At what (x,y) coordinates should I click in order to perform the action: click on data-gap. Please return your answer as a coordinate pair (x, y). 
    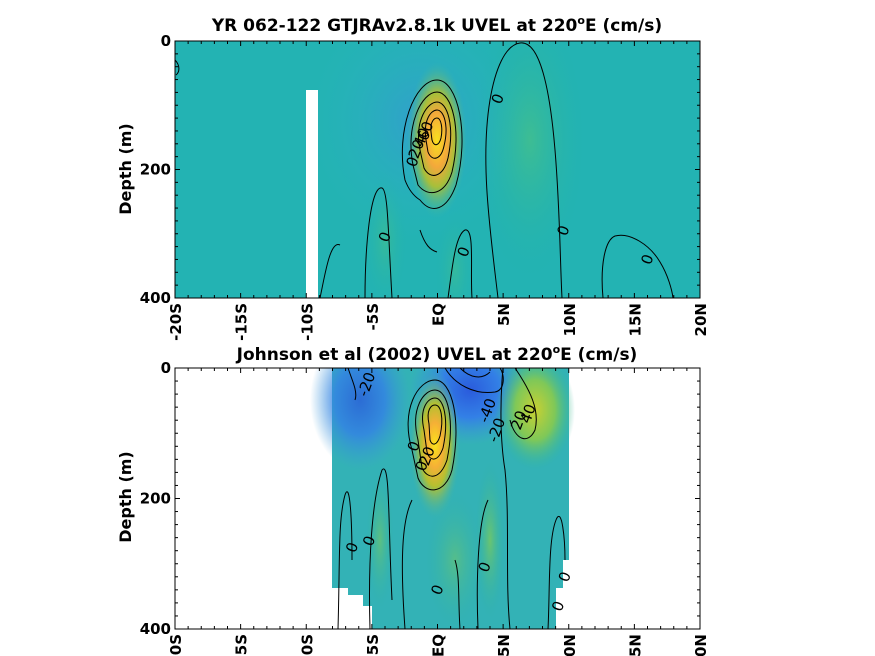
    Looking at the image, I should click on (312, 194).